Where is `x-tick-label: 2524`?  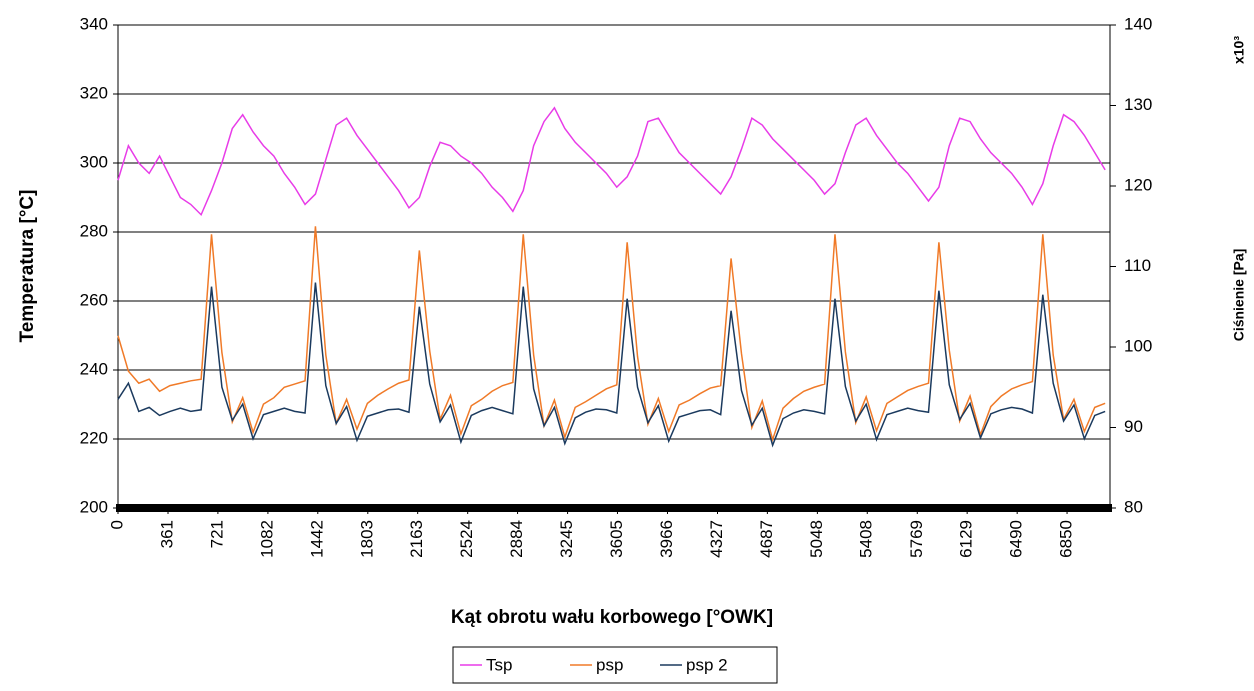
x-tick-label: 2524 is located at coordinates (466, 539).